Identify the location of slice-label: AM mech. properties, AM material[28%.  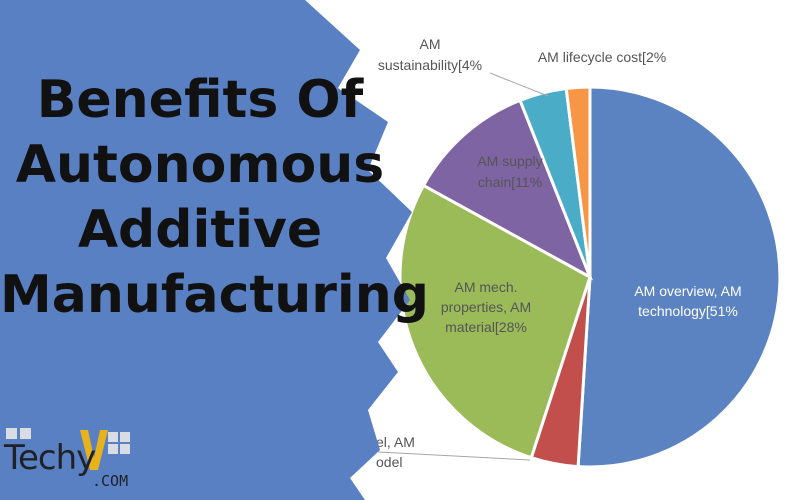
(486, 307).